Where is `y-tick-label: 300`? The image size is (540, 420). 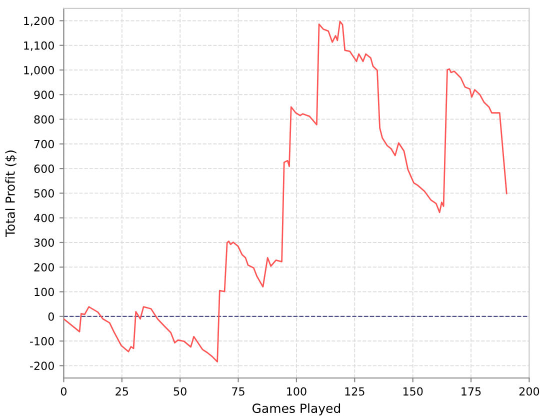
y-tick-label: 300 is located at coordinates (44, 242).